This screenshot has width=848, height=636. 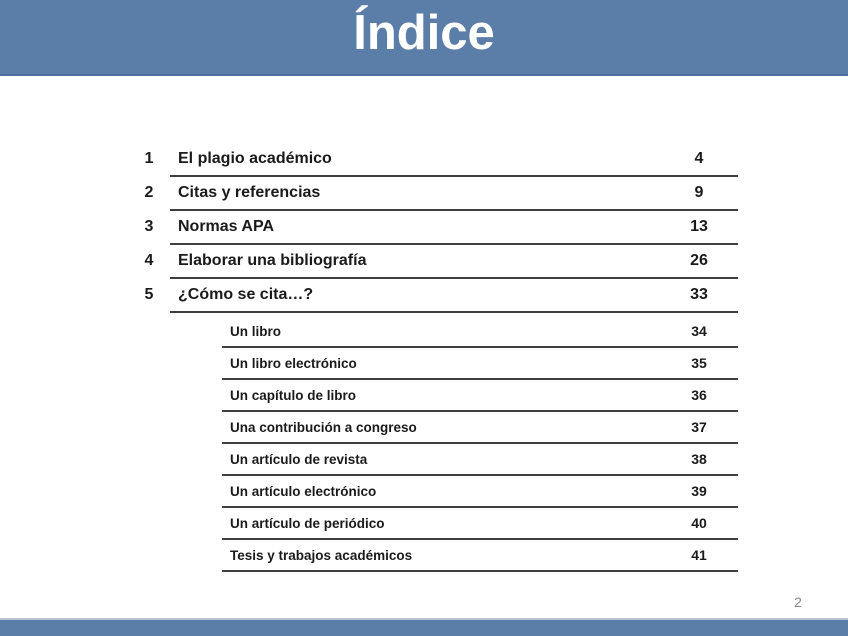 What do you see at coordinates (699, 459) in the screenshot?
I see `toc-item-page: 38` at bounding box center [699, 459].